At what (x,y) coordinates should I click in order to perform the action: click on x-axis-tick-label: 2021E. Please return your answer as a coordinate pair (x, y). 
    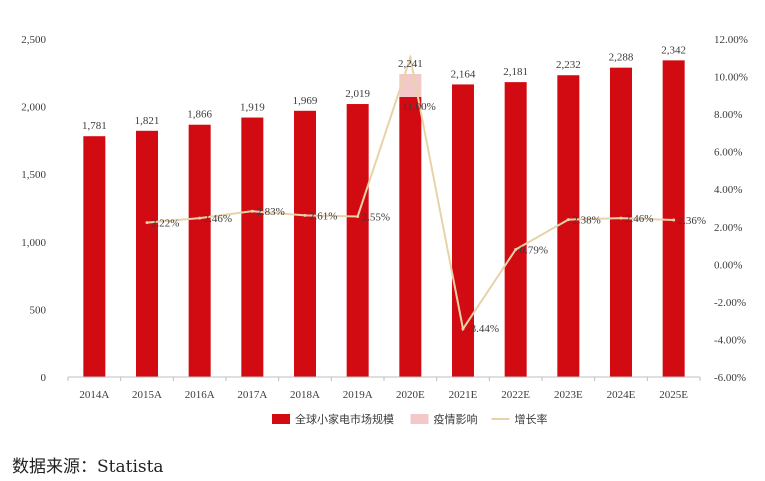
    Looking at the image, I should click on (463, 395).